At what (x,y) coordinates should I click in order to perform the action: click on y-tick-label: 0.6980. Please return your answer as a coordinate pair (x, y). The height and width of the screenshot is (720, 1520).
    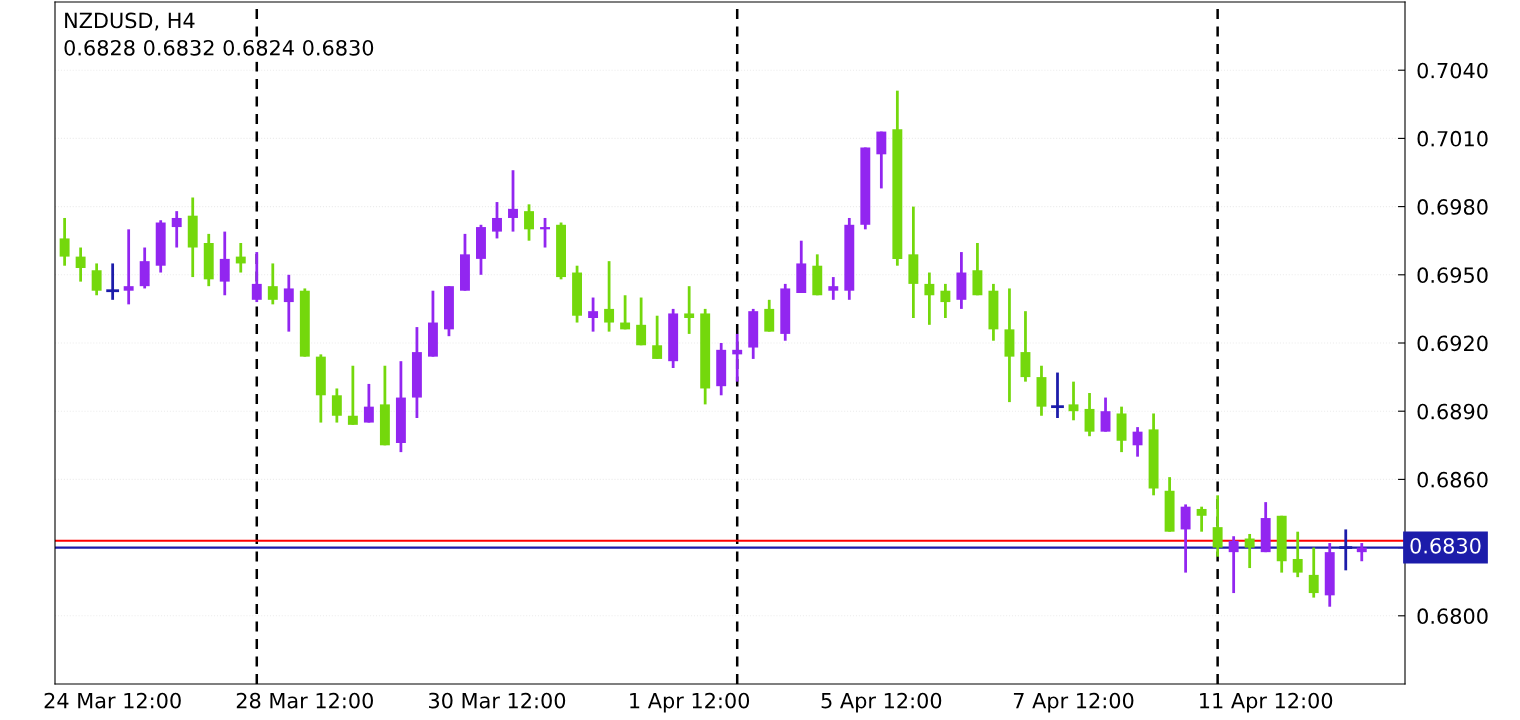
    Looking at the image, I should click on (1452, 207).